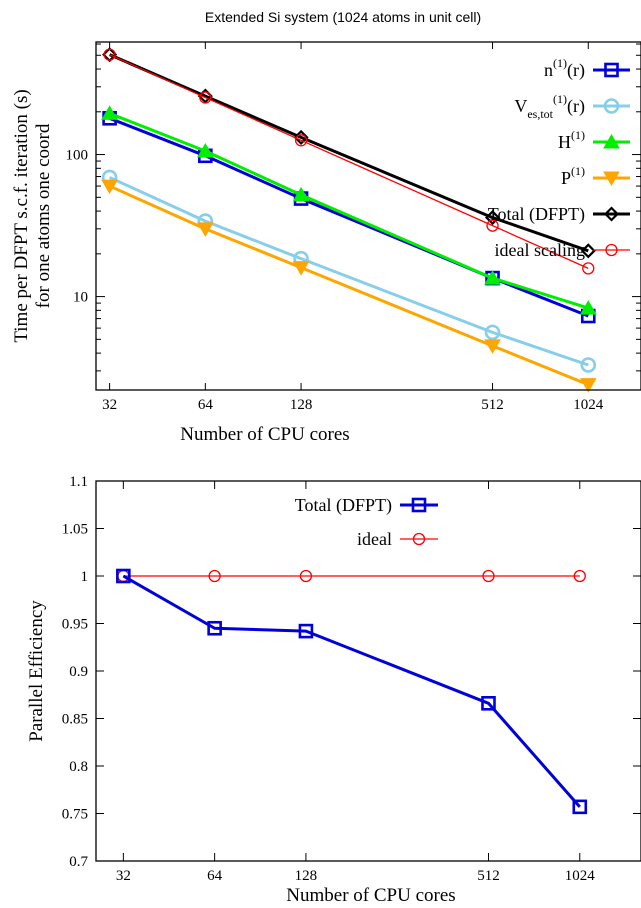  I want to click on top-x-tick-label: 32, so click(109, 405).